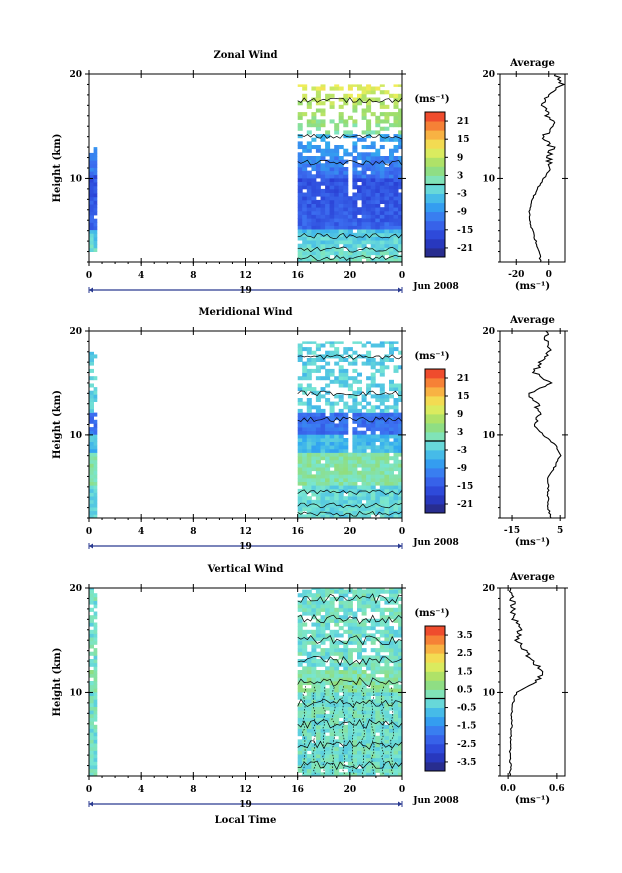 The width and height of the screenshot is (622, 873). What do you see at coordinates (545, 424) in the screenshot?
I see `profile-line` at bounding box center [545, 424].